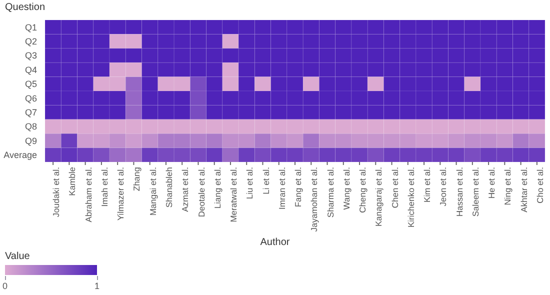 The width and height of the screenshot is (550, 295). Describe the element at coordinates (30, 55) in the screenshot. I see `y-tick-label: Q3` at that location.